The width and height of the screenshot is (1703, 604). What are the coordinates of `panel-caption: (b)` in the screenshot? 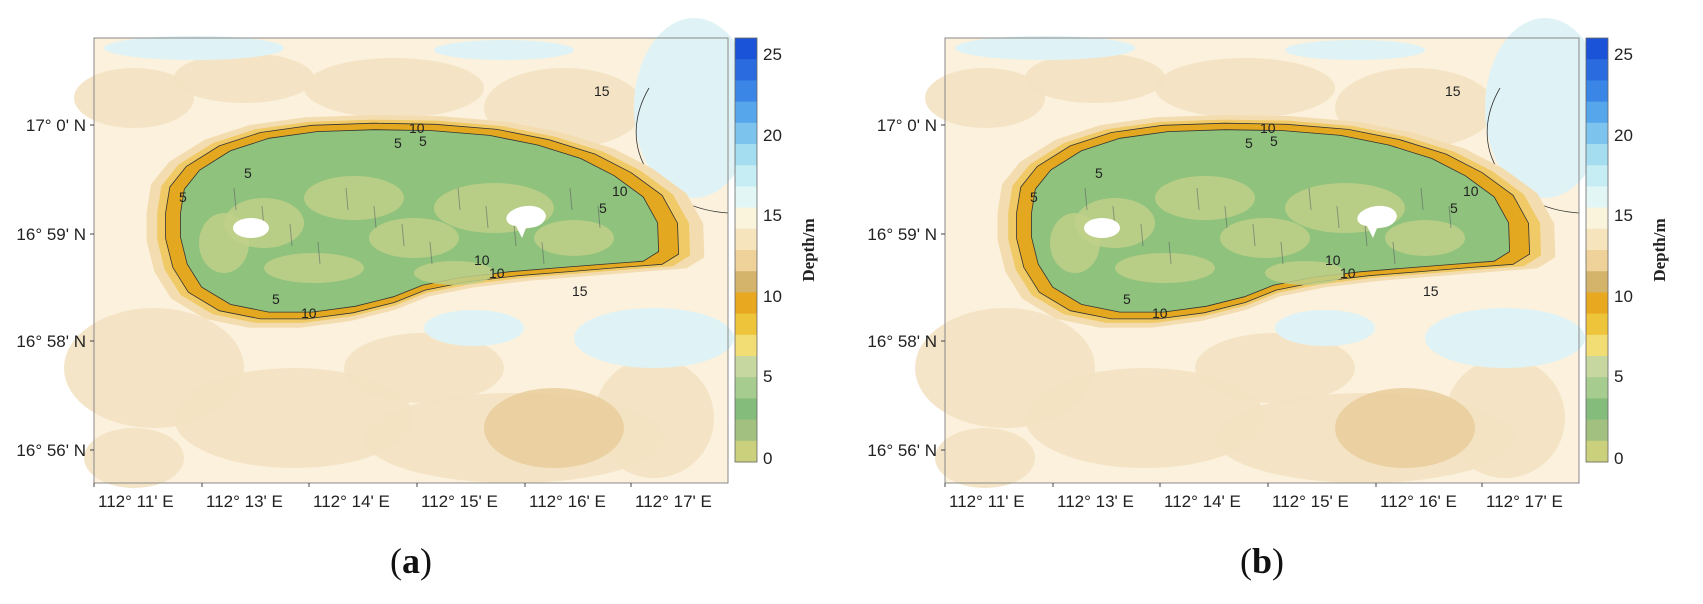 It's located at (1262, 561).